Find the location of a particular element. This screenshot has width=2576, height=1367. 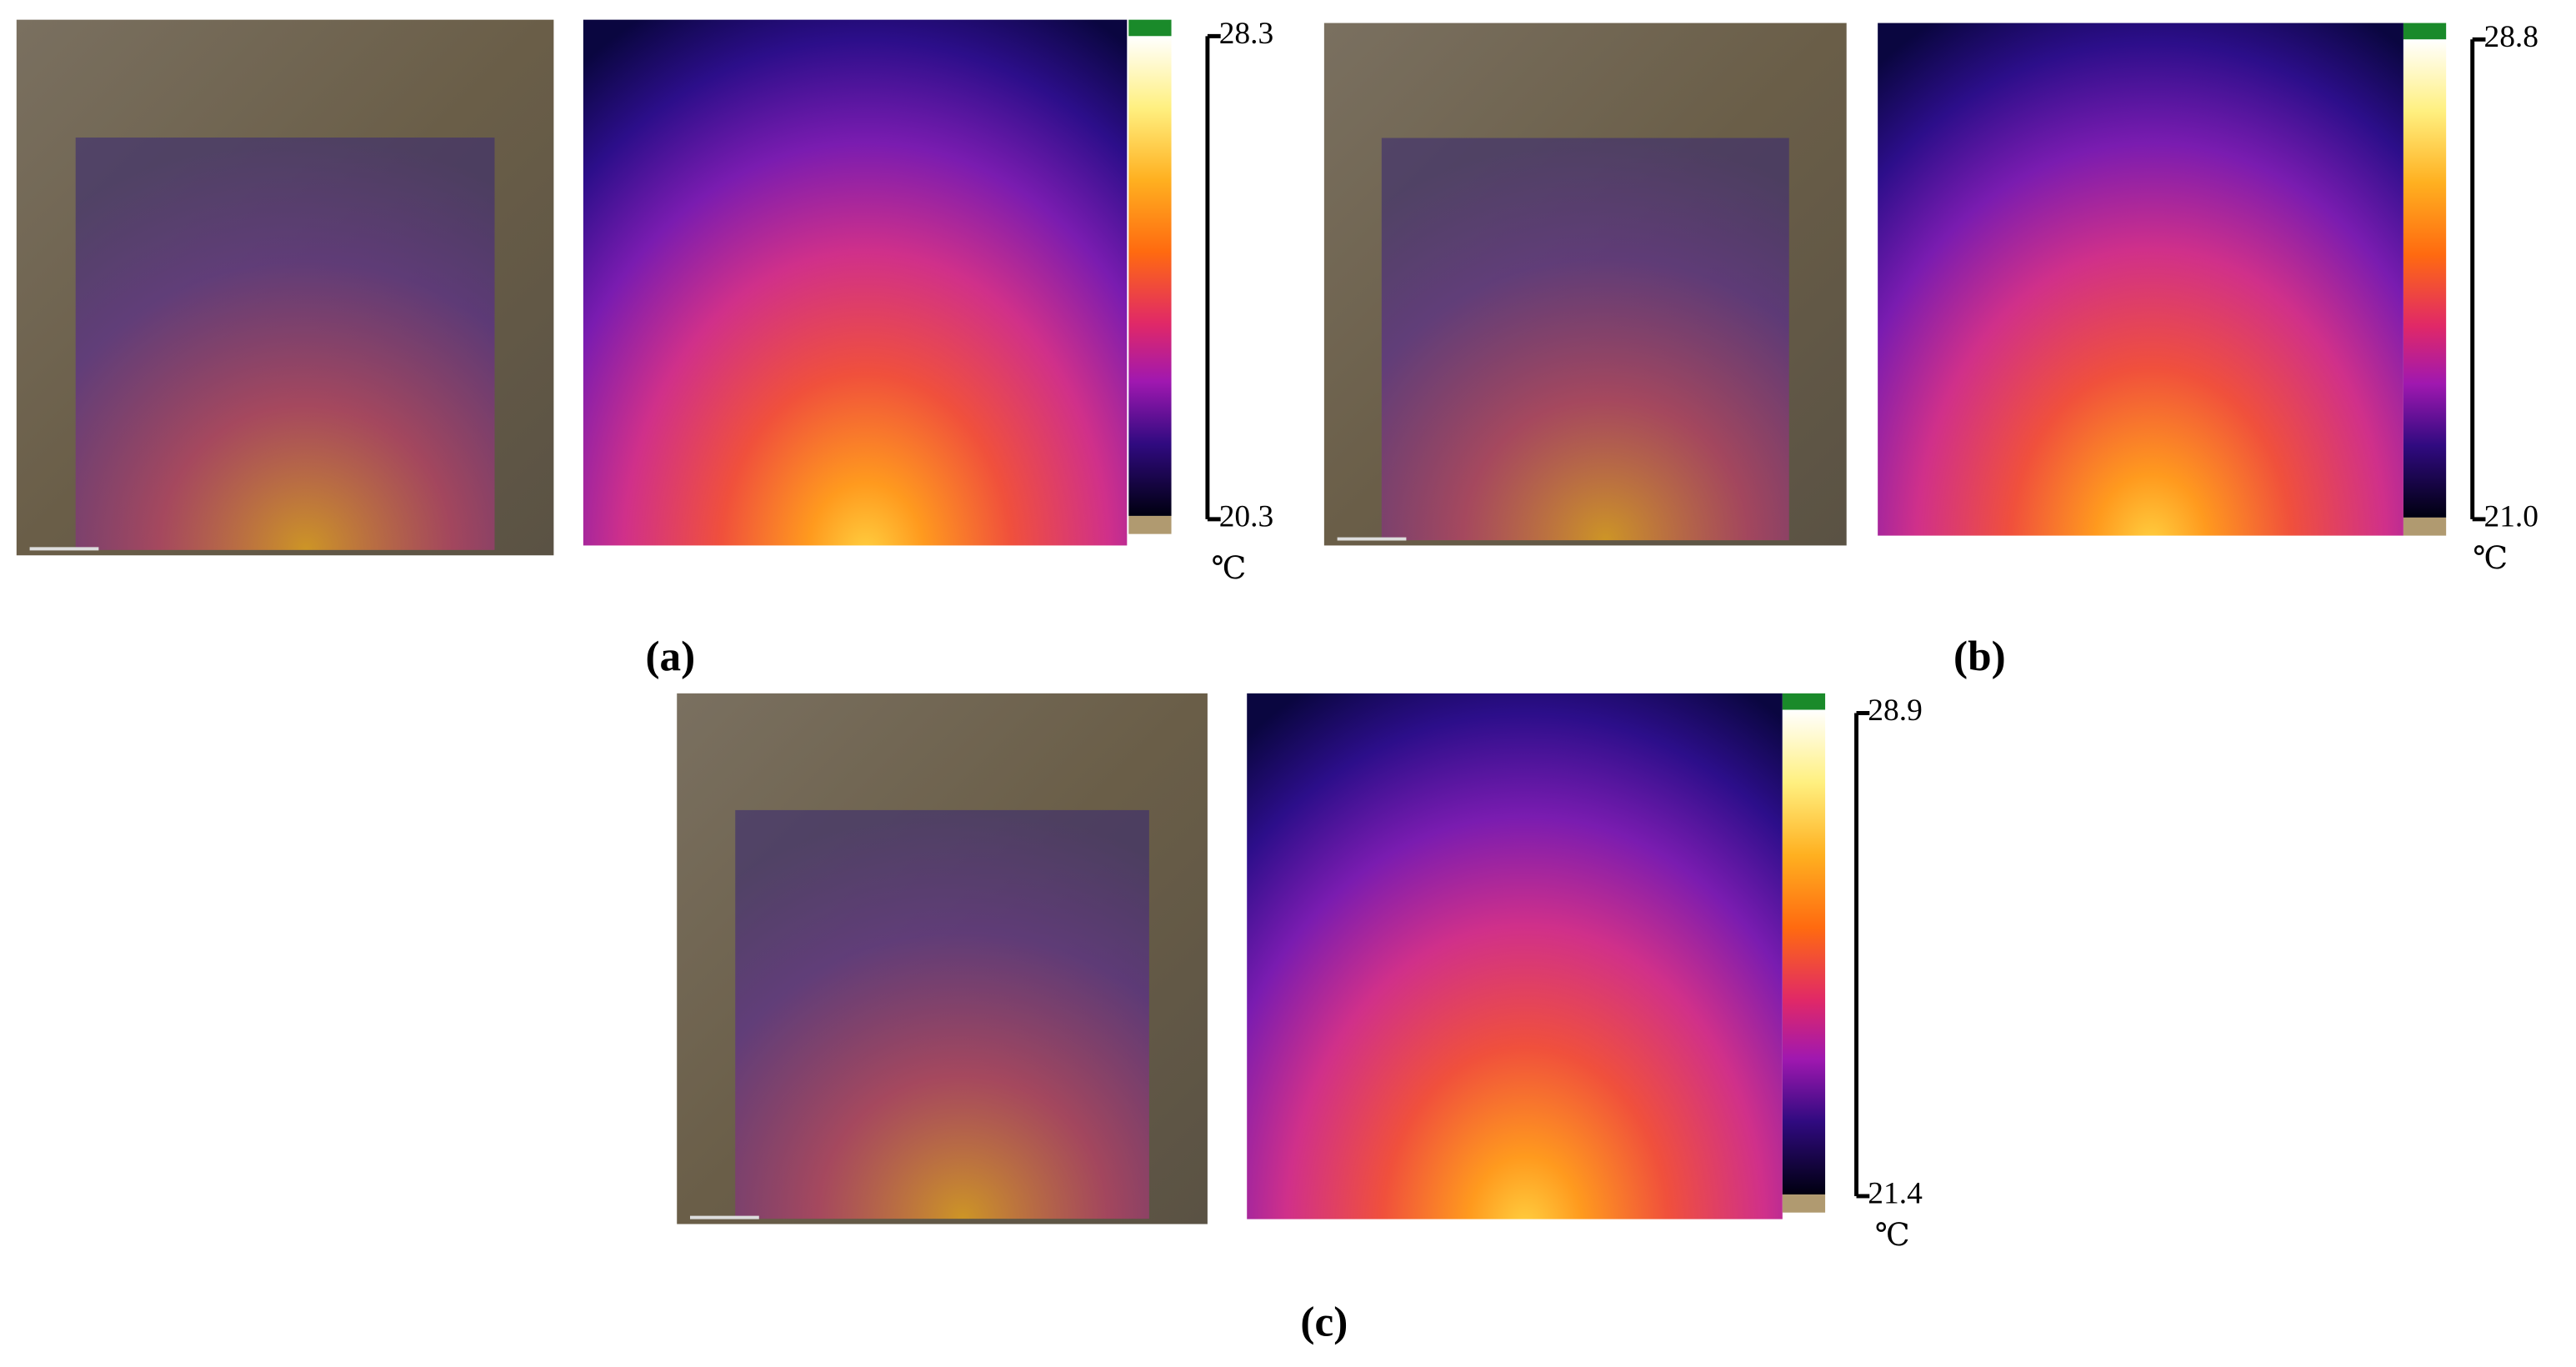

scale-min-label: 20.3 is located at coordinates (1246, 516).